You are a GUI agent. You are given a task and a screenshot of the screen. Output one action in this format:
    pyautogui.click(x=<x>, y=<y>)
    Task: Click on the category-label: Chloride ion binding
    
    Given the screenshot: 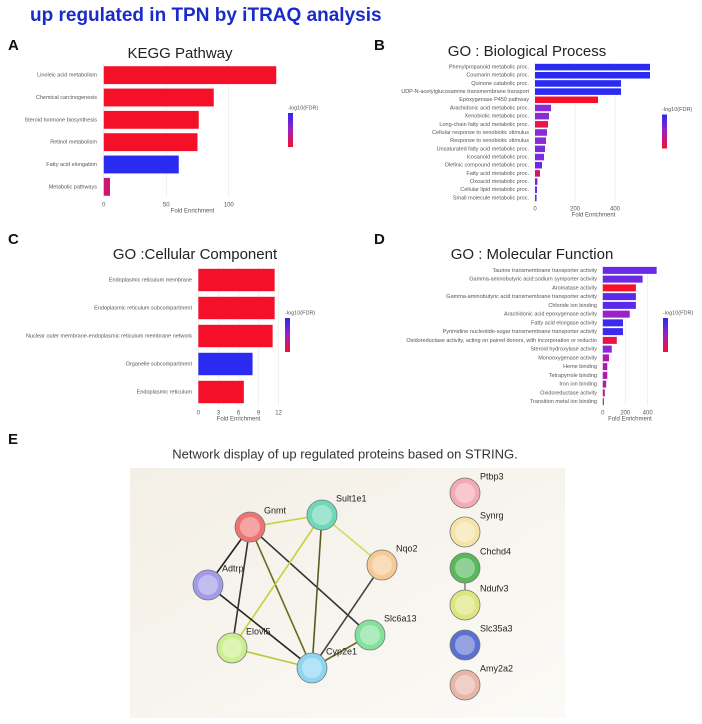 What is the action you would take?
    pyautogui.click(x=572, y=306)
    